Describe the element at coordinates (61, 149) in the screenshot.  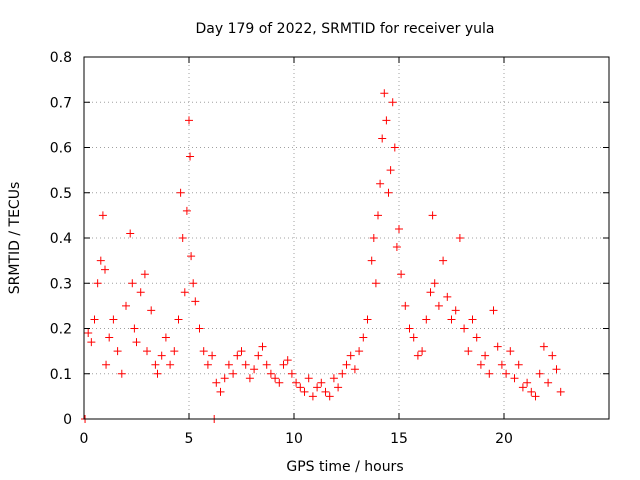
I see `y-tick-label: 0.6` at that location.